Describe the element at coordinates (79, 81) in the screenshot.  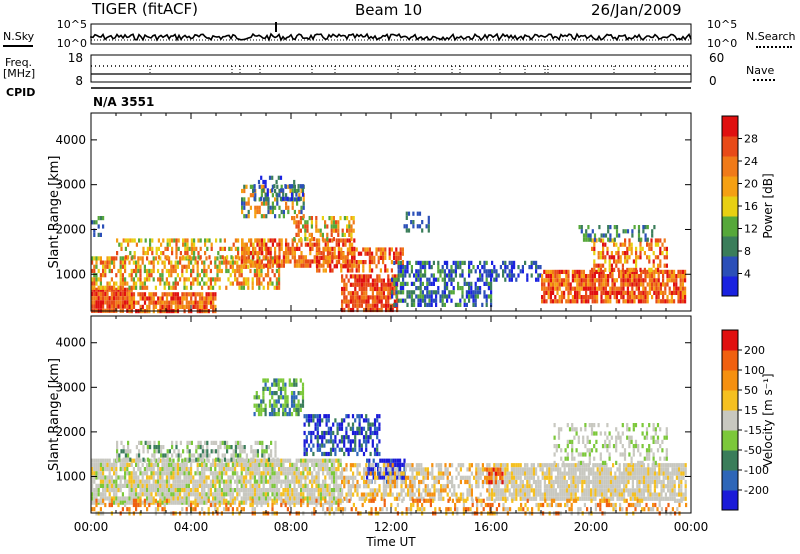
I see `freq-tick-bottom: 8` at that location.